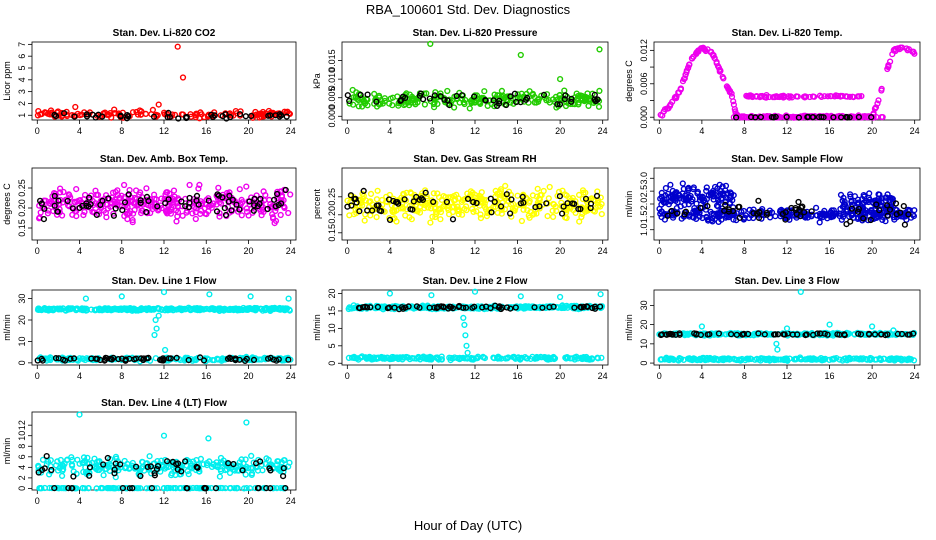 The image size is (936, 540). Describe the element at coordinates (164, 451) in the screenshot. I see `data-points` at that location.